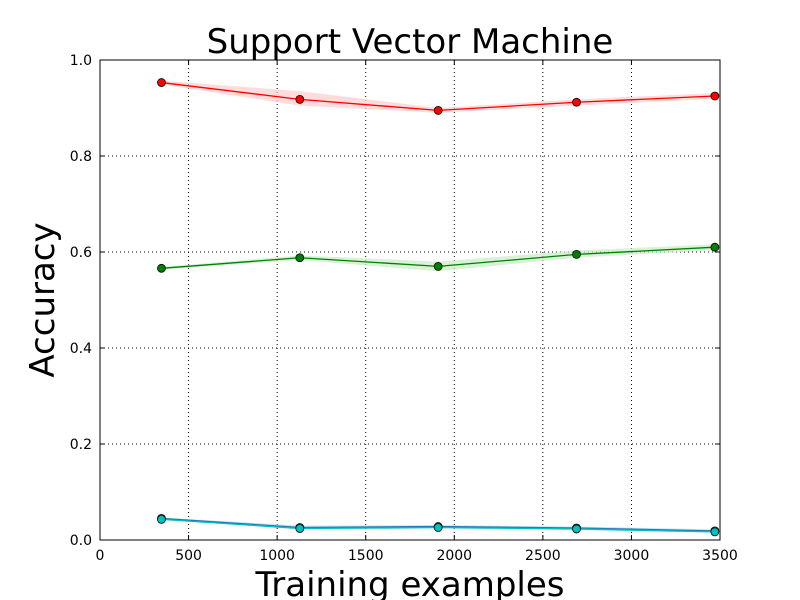 The height and width of the screenshot is (600, 800). I want to click on x-tick-label: 3000, so click(632, 556).